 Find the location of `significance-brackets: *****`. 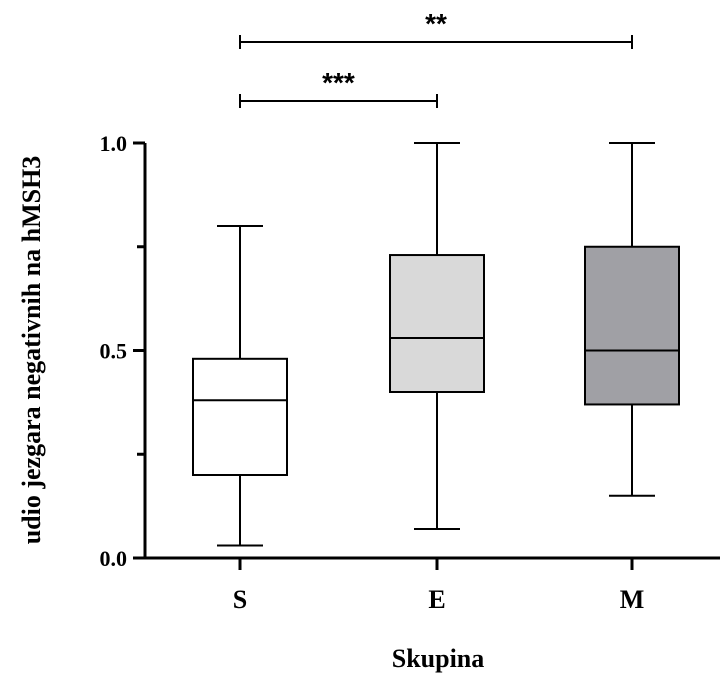

significance-brackets: ***** is located at coordinates (436, 58).